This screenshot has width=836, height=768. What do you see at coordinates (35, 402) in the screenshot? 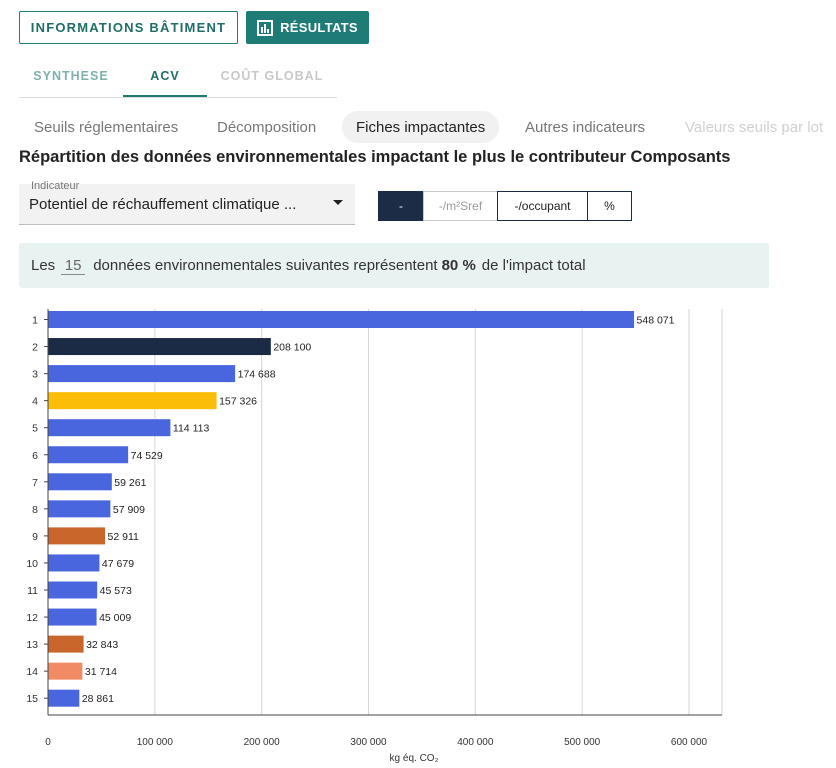
I see `category-label: 4` at bounding box center [35, 402].